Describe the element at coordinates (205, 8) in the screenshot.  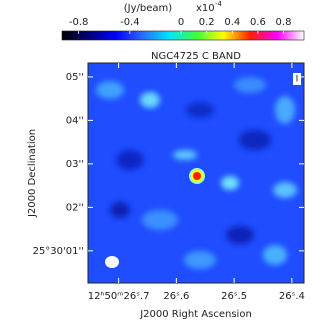
I see `colorbar-multiplier: x10` at that location.